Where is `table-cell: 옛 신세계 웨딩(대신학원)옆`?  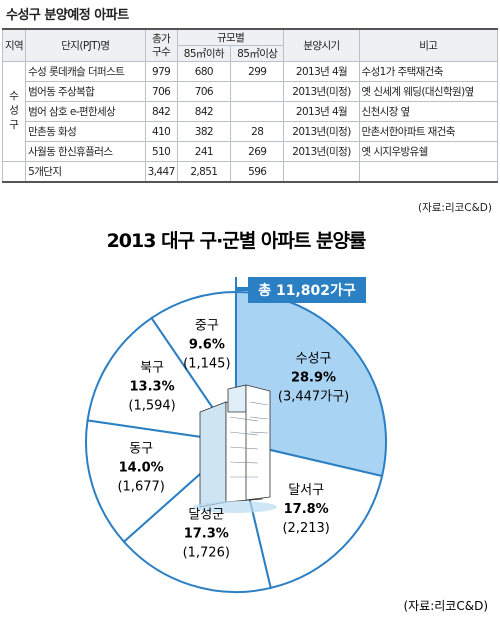
table-cell: 옛 신세계 웨딩(대신학원)옆 is located at coordinates (428, 91).